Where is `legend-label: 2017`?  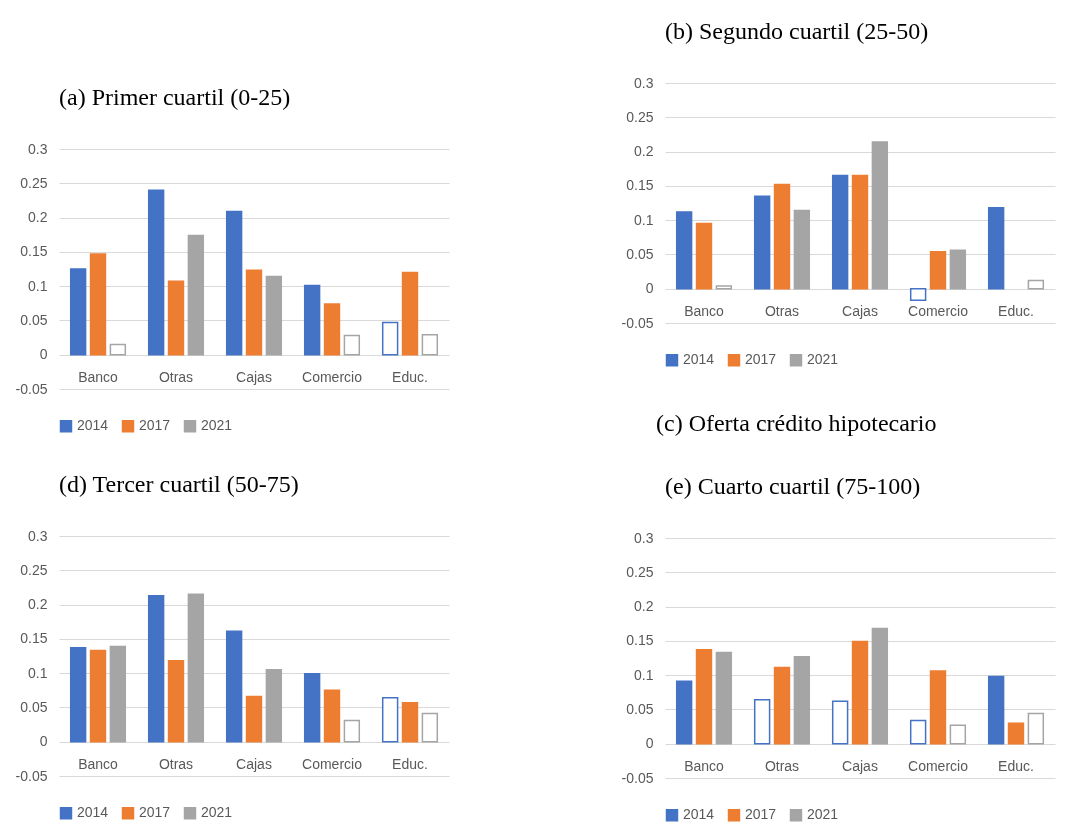
legend-label: 2017 is located at coordinates (761, 814).